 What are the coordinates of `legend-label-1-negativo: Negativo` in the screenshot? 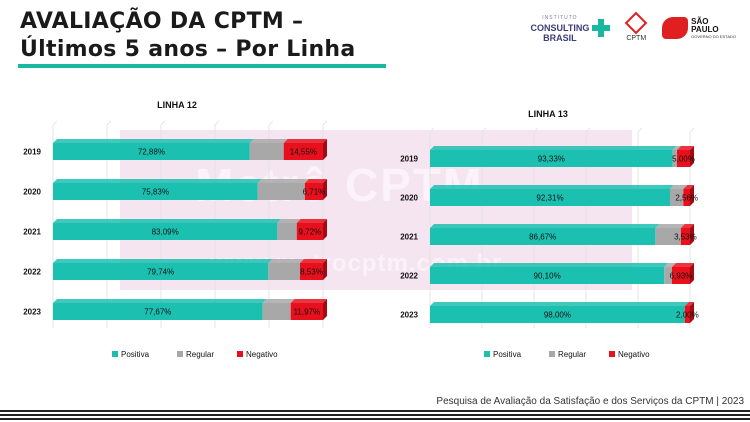 It's located at (634, 354).